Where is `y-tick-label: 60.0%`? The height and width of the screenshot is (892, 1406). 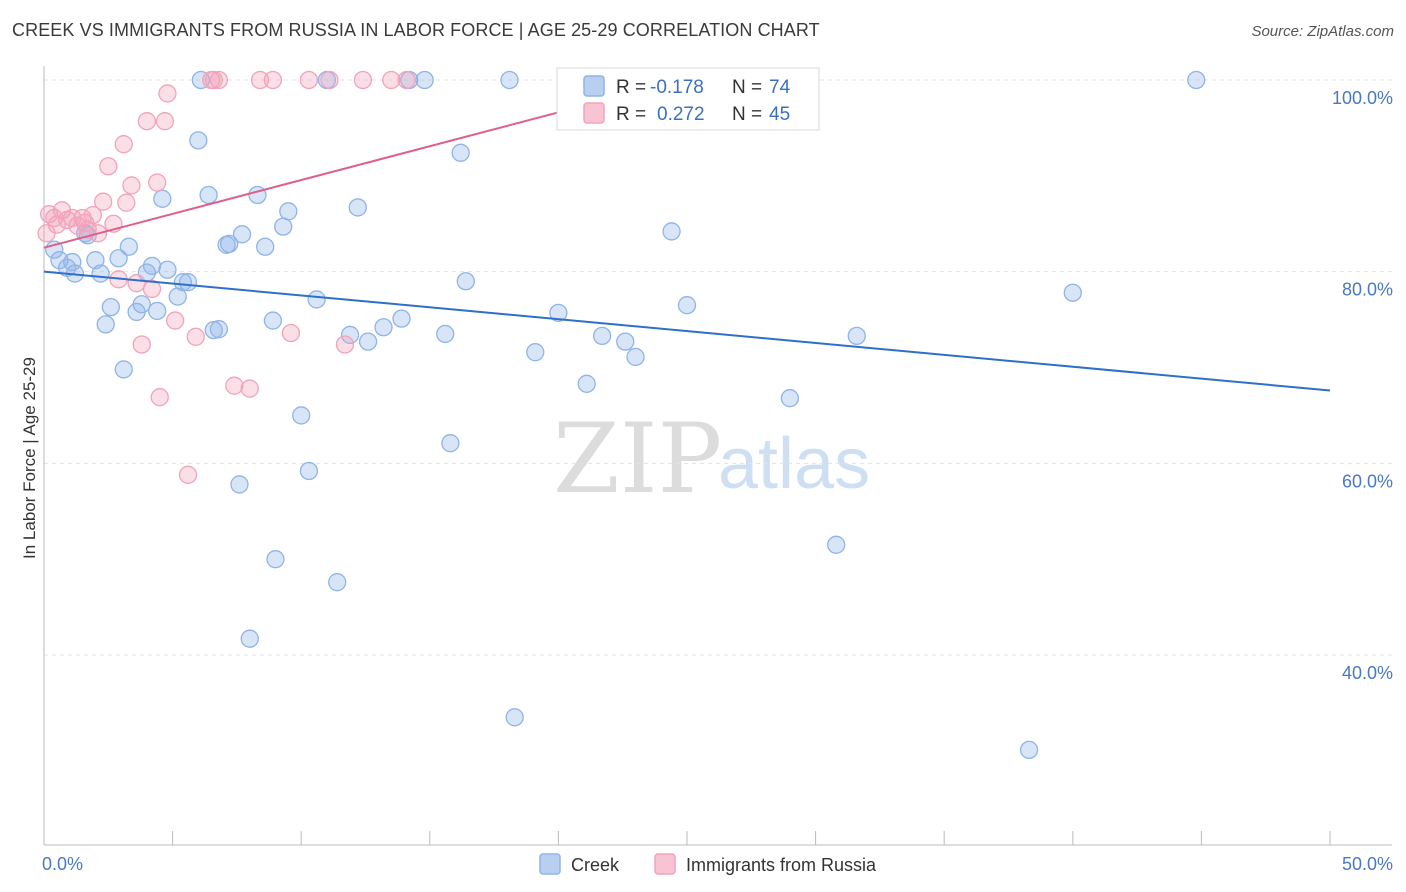
y-tick-label: 60.0% is located at coordinates (1367, 481).